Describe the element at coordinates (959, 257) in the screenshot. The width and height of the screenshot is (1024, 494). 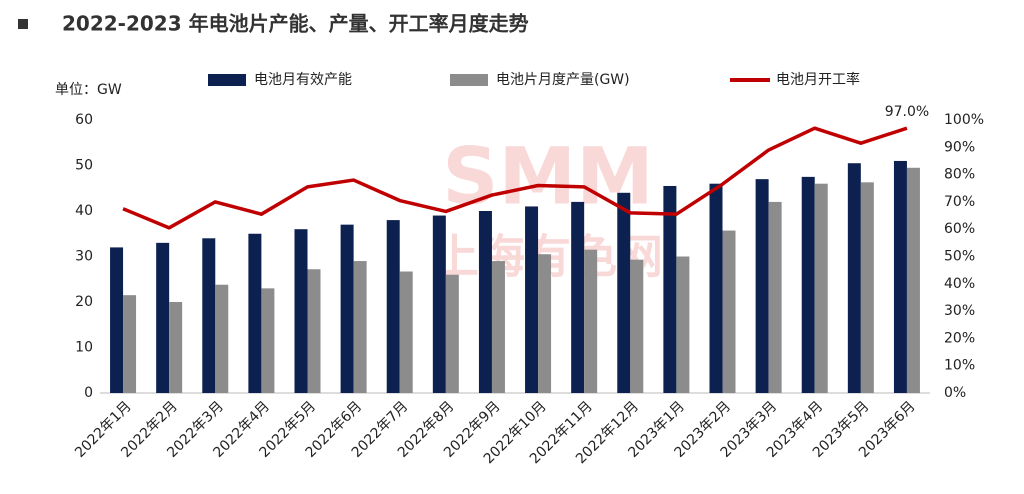
I see `y2-tick-label: 50%` at that location.